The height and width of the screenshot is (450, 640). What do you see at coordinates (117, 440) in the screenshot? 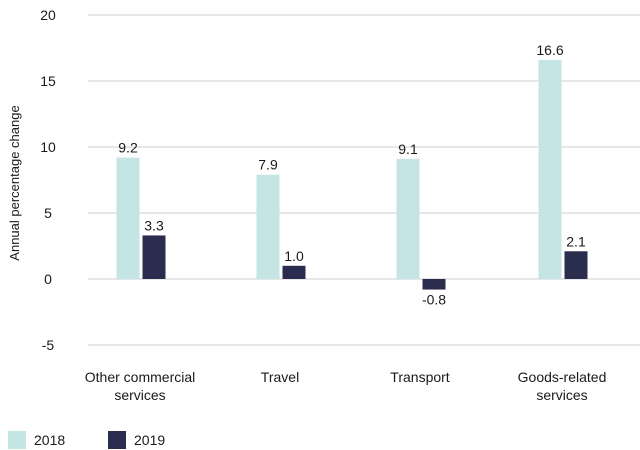
I see `legend-swatch-2019` at bounding box center [117, 440].